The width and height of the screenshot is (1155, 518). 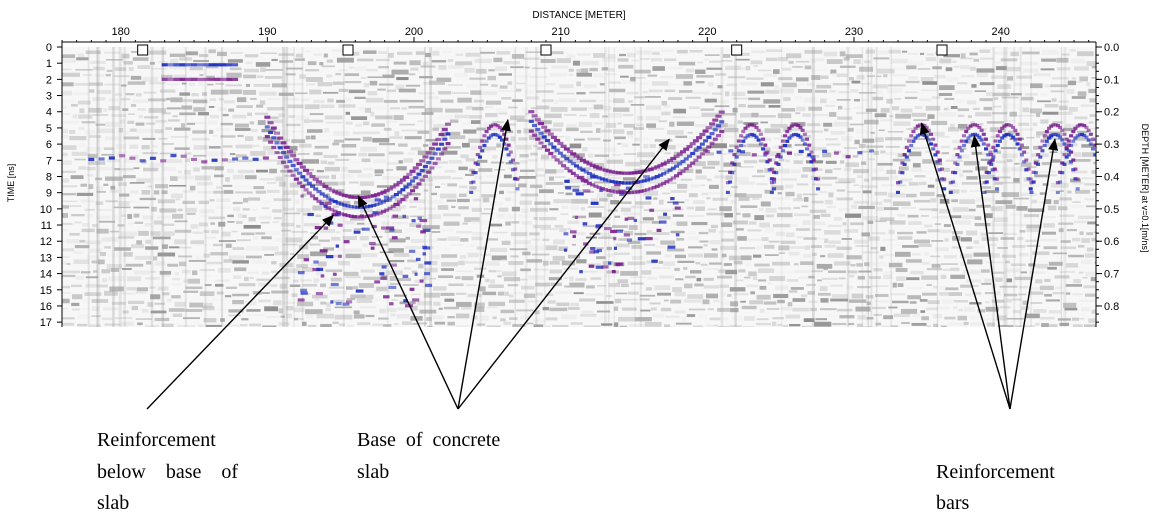 I want to click on annotation-reinforcement-below-base: Reinforcement below base of slab, so click(x=167, y=471).